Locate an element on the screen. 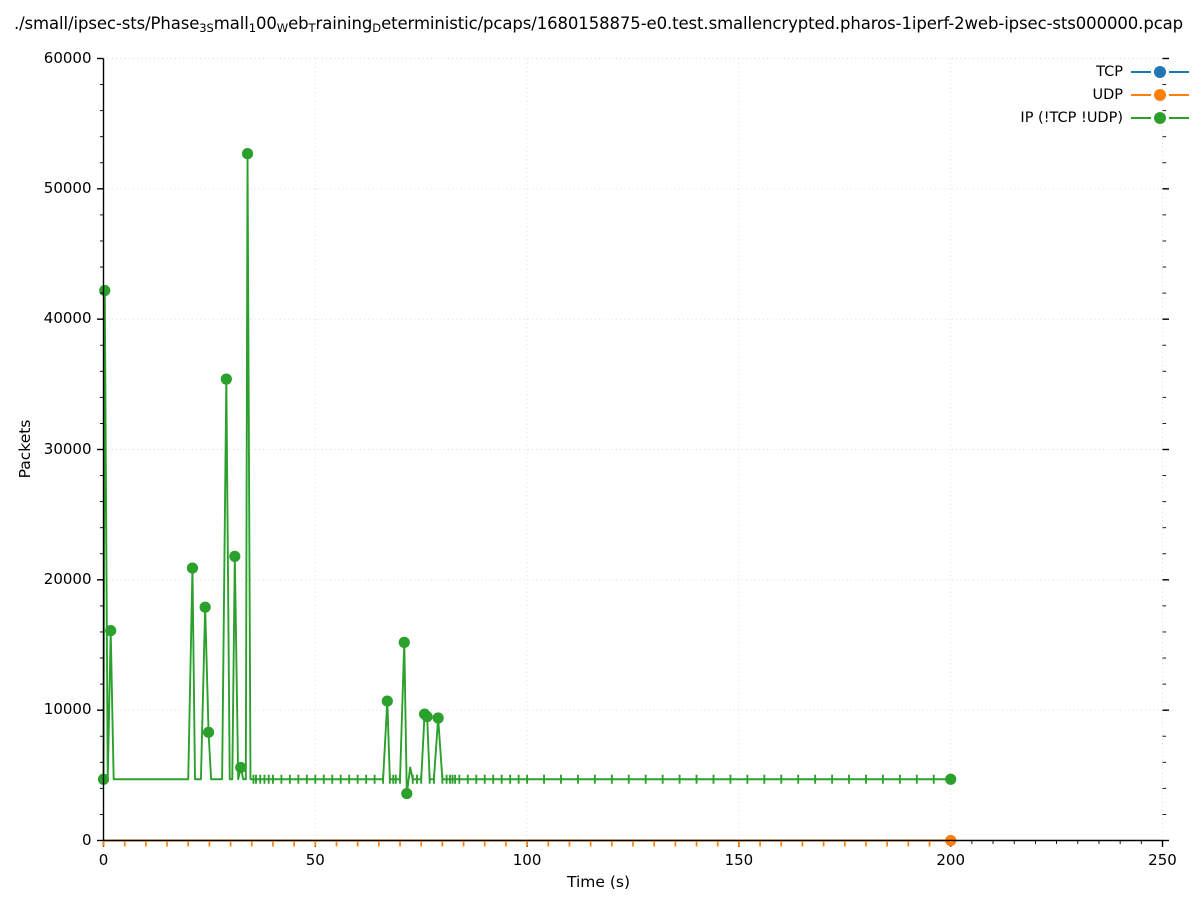 The height and width of the screenshot is (900, 1197). legend-entry: IP (!TCP !UDP) is located at coordinates (1104, 117).